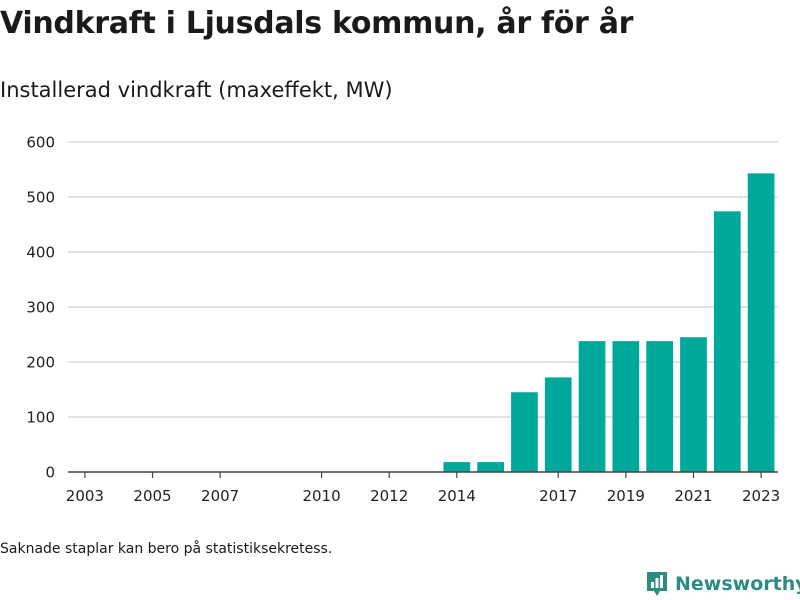  What do you see at coordinates (660, 406) in the screenshot?
I see `bar-2020` at bounding box center [660, 406].